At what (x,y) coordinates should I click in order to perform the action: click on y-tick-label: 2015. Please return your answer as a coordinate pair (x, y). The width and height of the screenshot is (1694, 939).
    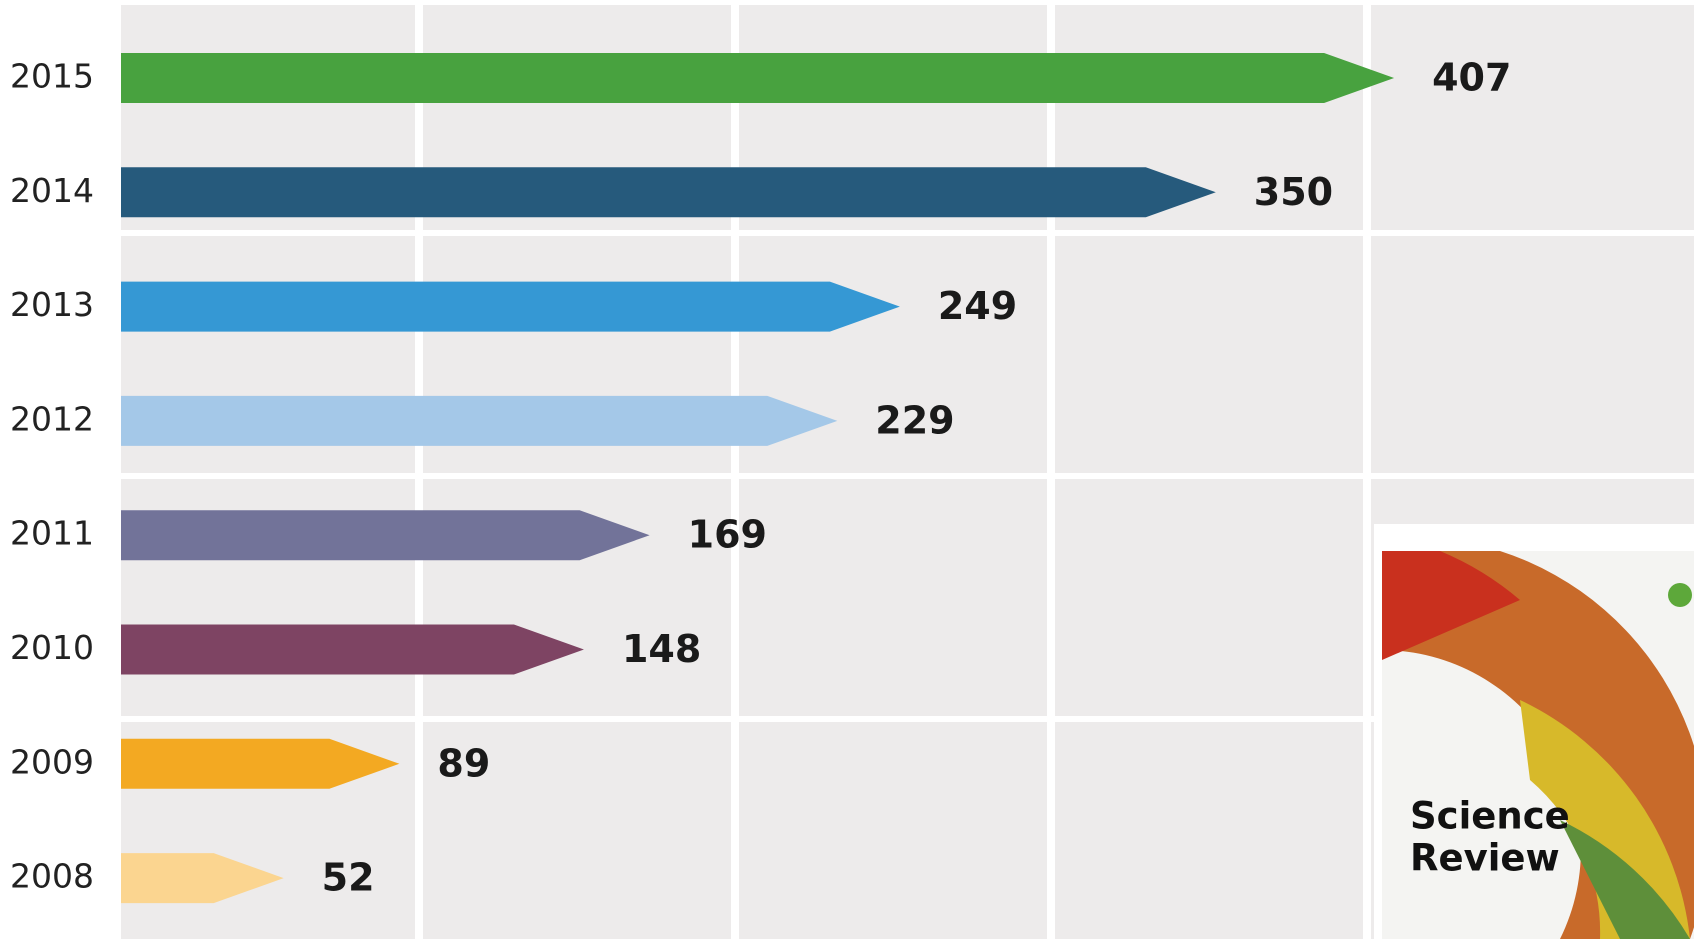
    Looking at the image, I should click on (52, 76).